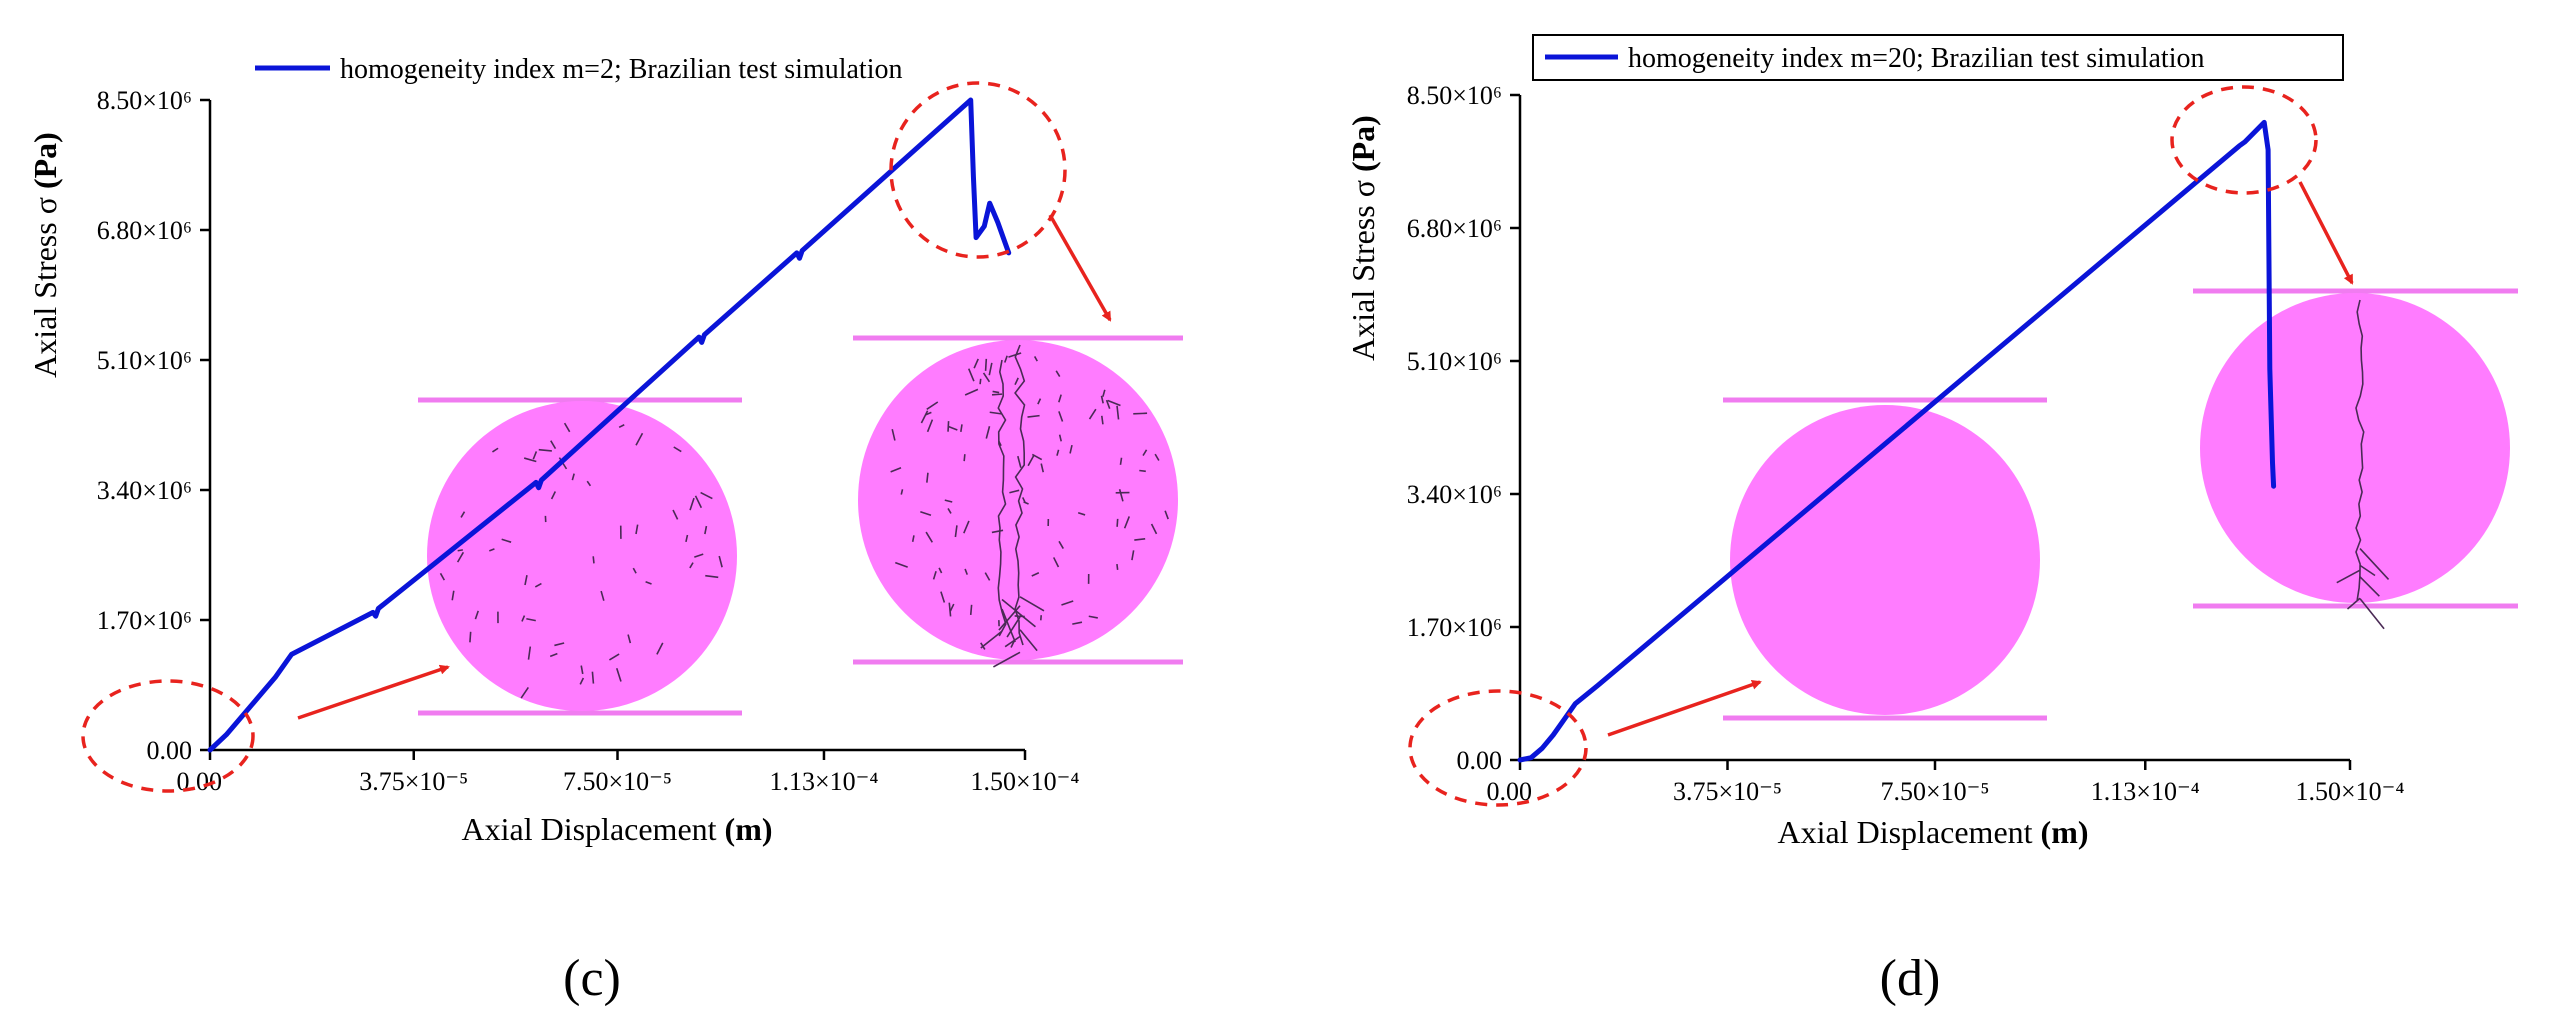 This screenshot has width=2551, height=1022. What do you see at coordinates (2244, 140) in the screenshot?
I see `peak-callout-ellipse` at bounding box center [2244, 140].